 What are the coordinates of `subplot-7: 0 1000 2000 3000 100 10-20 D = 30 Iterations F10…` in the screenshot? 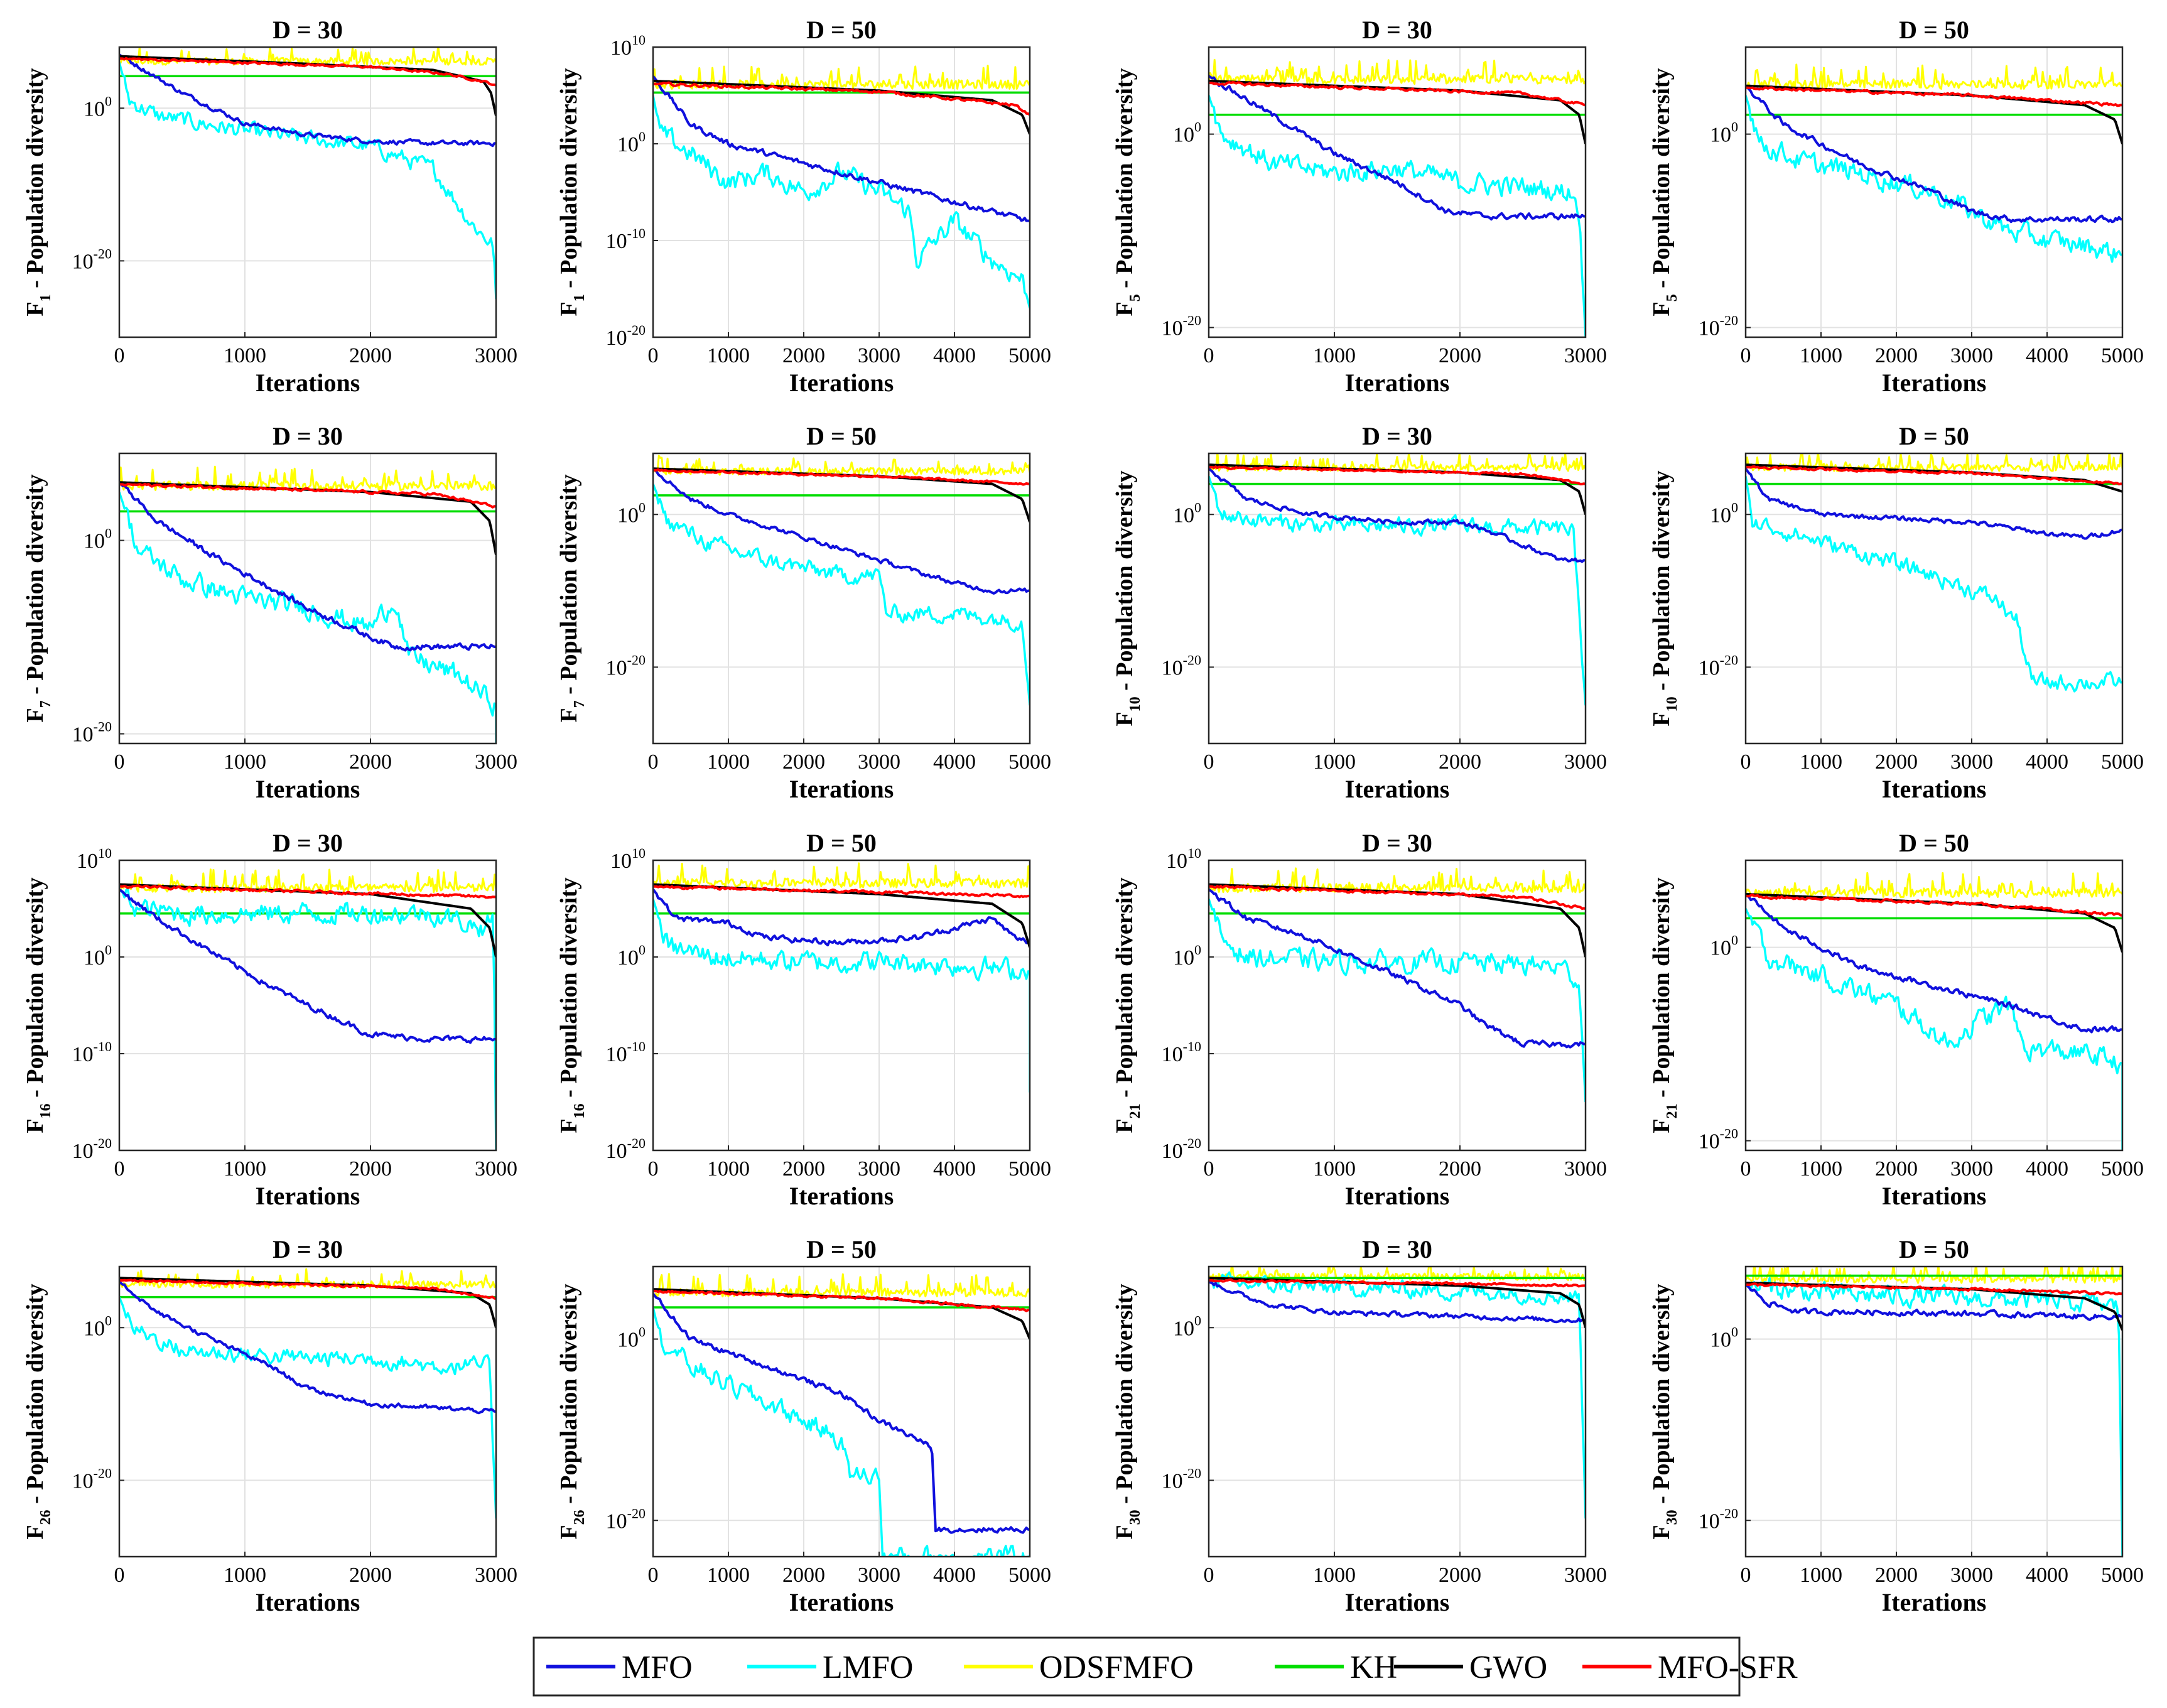 It's located at (1359, 612).